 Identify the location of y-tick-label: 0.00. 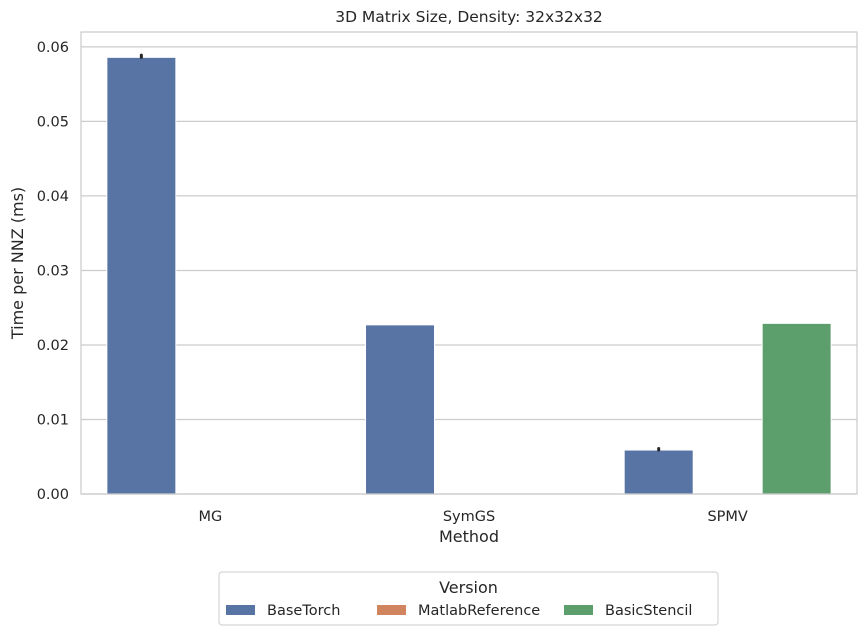
(53, 495).